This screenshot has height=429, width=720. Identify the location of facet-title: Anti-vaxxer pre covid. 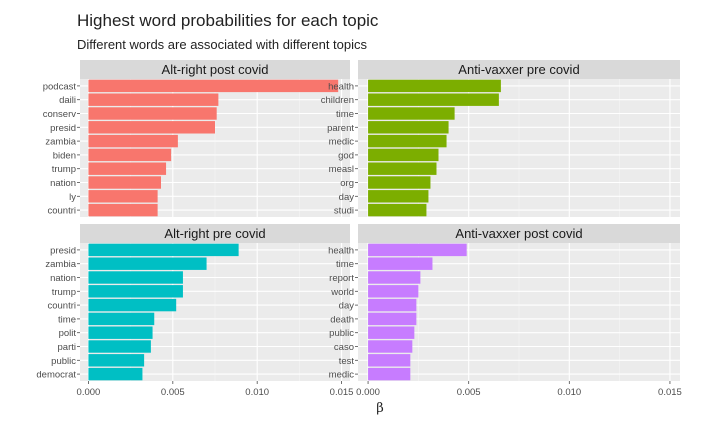
(518, 69).